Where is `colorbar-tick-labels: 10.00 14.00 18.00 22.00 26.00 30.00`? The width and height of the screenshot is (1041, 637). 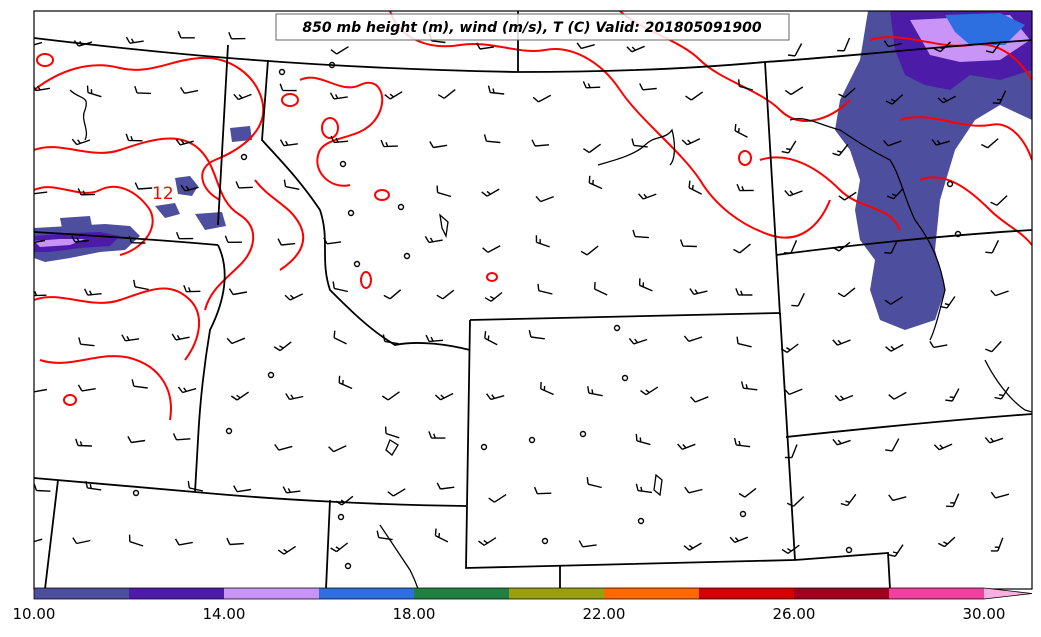
colorbar-tick-labels: 10.00 14.00 18.00 22.00 26.00 30.00 is located at coordinates (509, 614).